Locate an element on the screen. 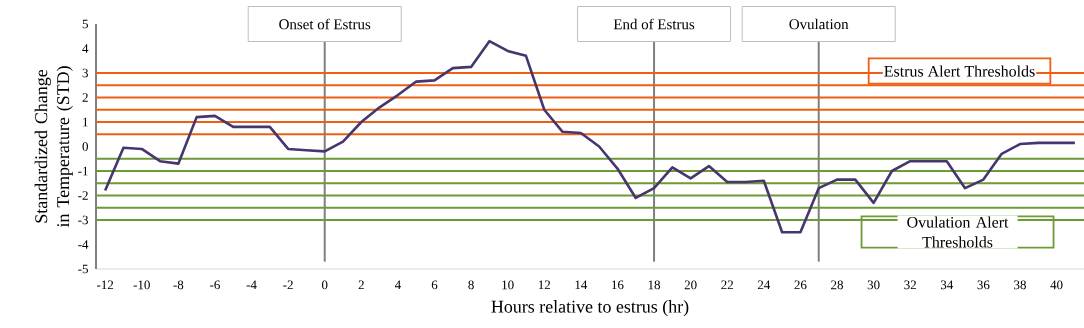 This screenshot has height=328, width=1084. x-tick-label: -2 is located at coordinates (288, 285).